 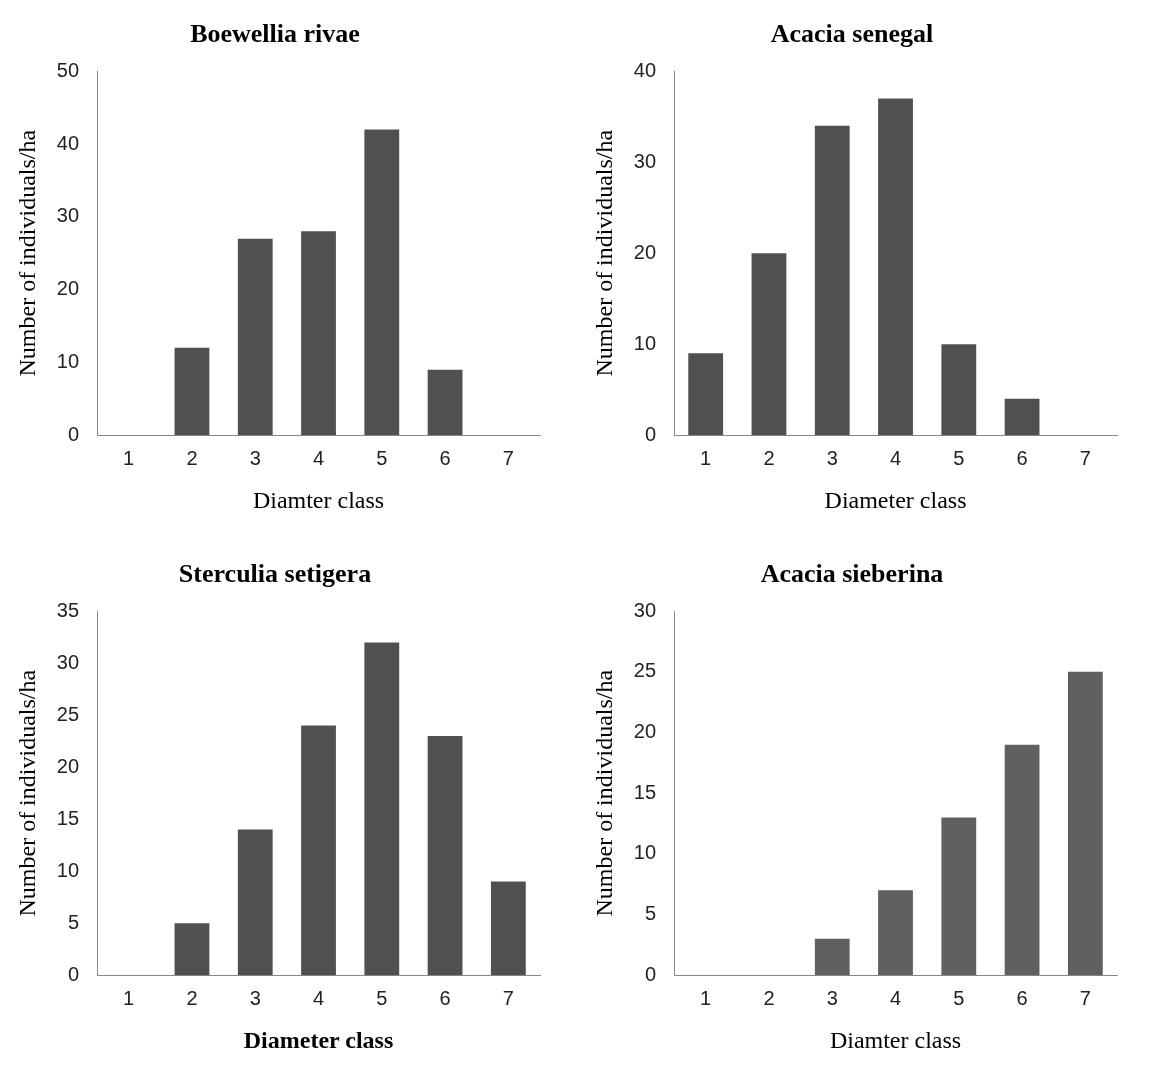 What do you see at coordinates (68, 69) in the screenshot?
I see `y-tick-label: 50` at bounding box center [68, 69].